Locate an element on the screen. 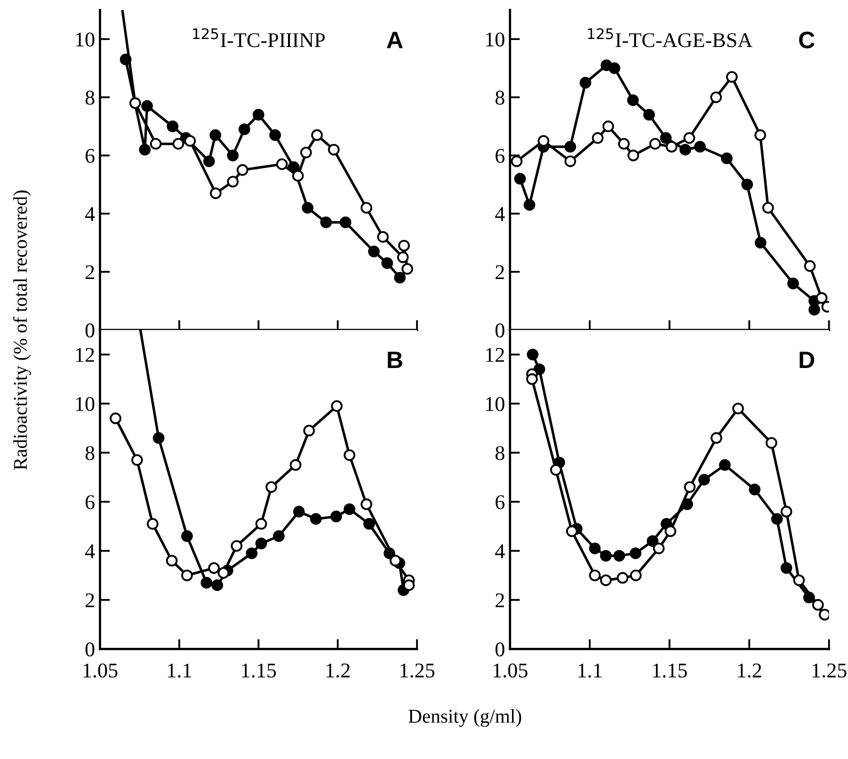  annotation: D is located at coordinates (807, 360).